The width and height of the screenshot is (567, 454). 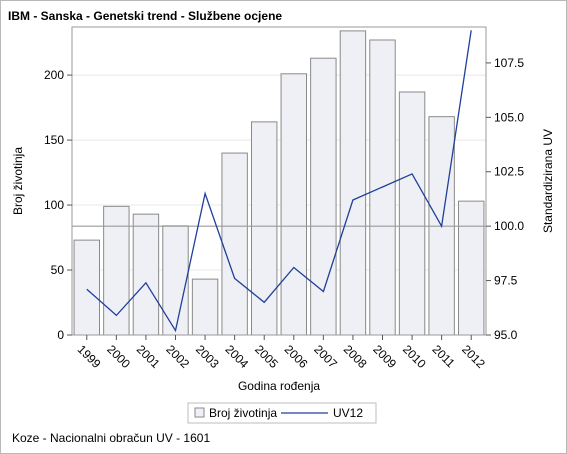 I want to click on x-tick-label: 1999, so click(x=89, y=356).